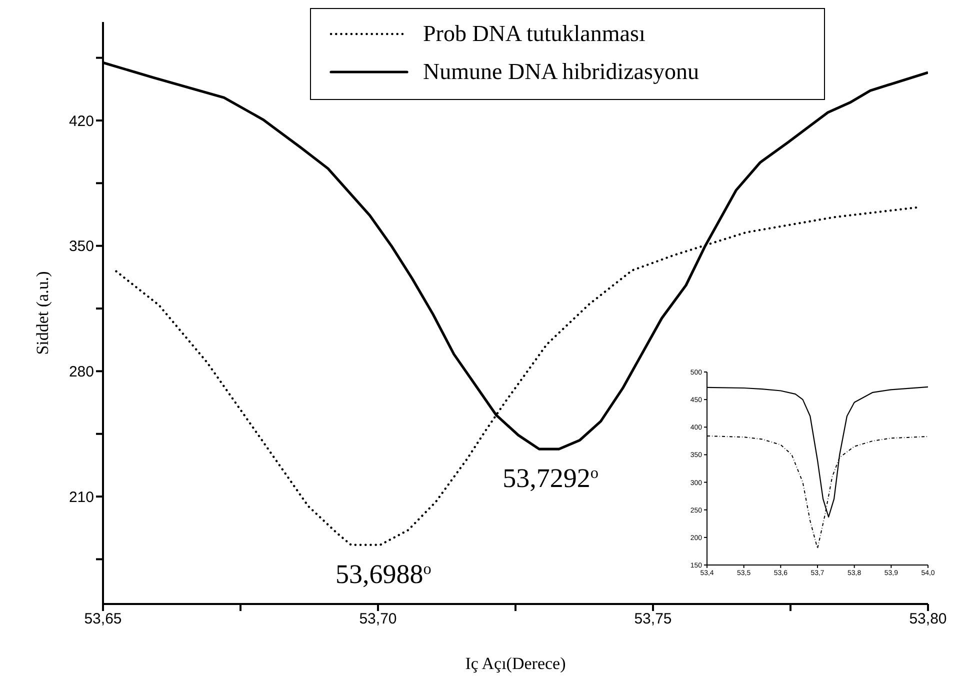 This screenshot has height=691, width=958. What do you see at coordinates (550, 478) in the screenshot?
I see `annotation: 53,7292$^{o}$` at bounding box center [550, 478].